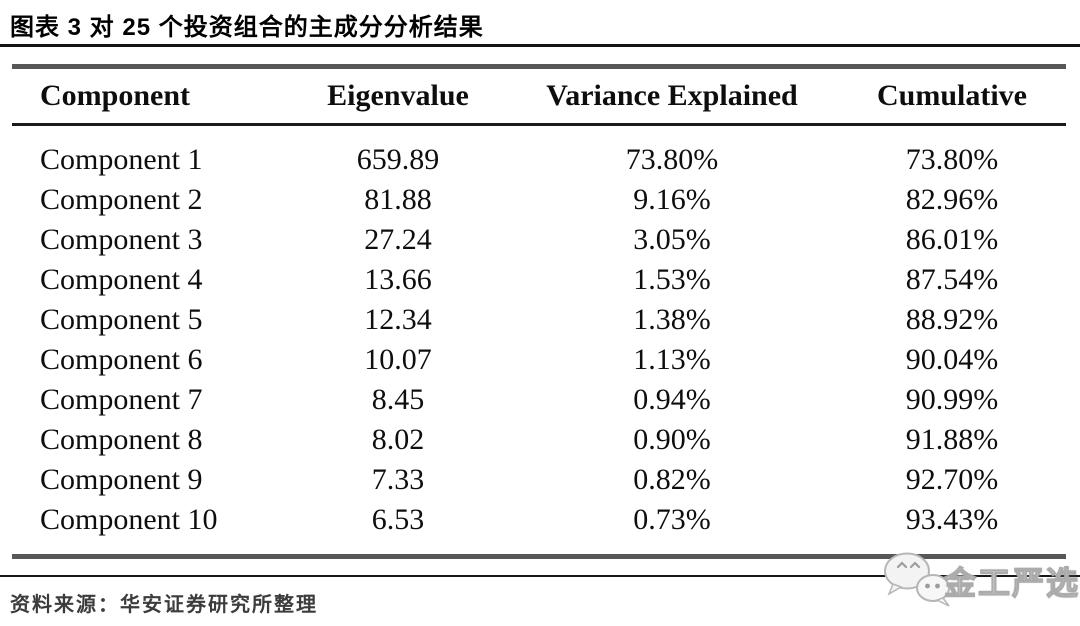 The image size is (1080, 626). Describe the element at coordinates (398, 319) in the screenshot. I see `eigenvalue-cell: 12.34` at that location.